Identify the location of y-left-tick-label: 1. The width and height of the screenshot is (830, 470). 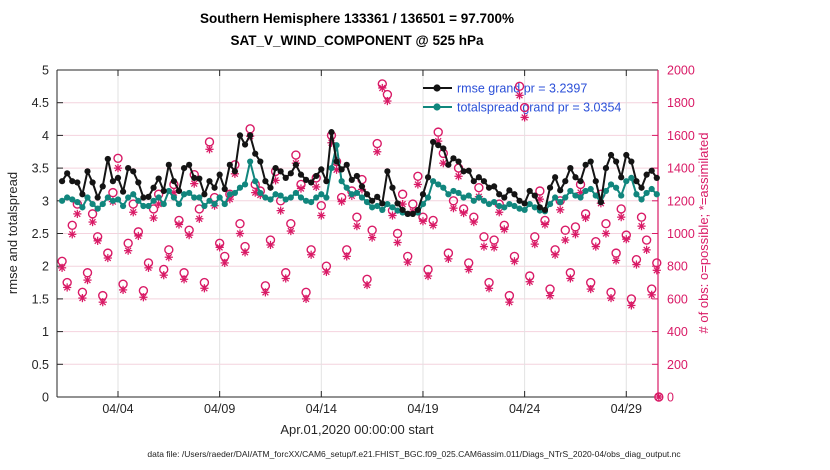
(45, 332).